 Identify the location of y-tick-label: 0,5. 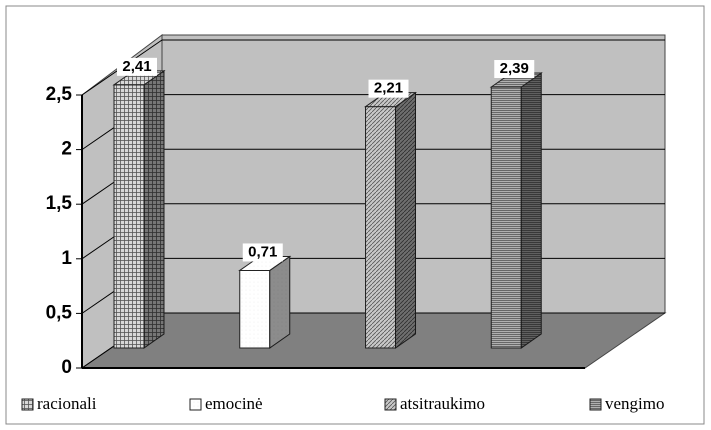
(59, 312).